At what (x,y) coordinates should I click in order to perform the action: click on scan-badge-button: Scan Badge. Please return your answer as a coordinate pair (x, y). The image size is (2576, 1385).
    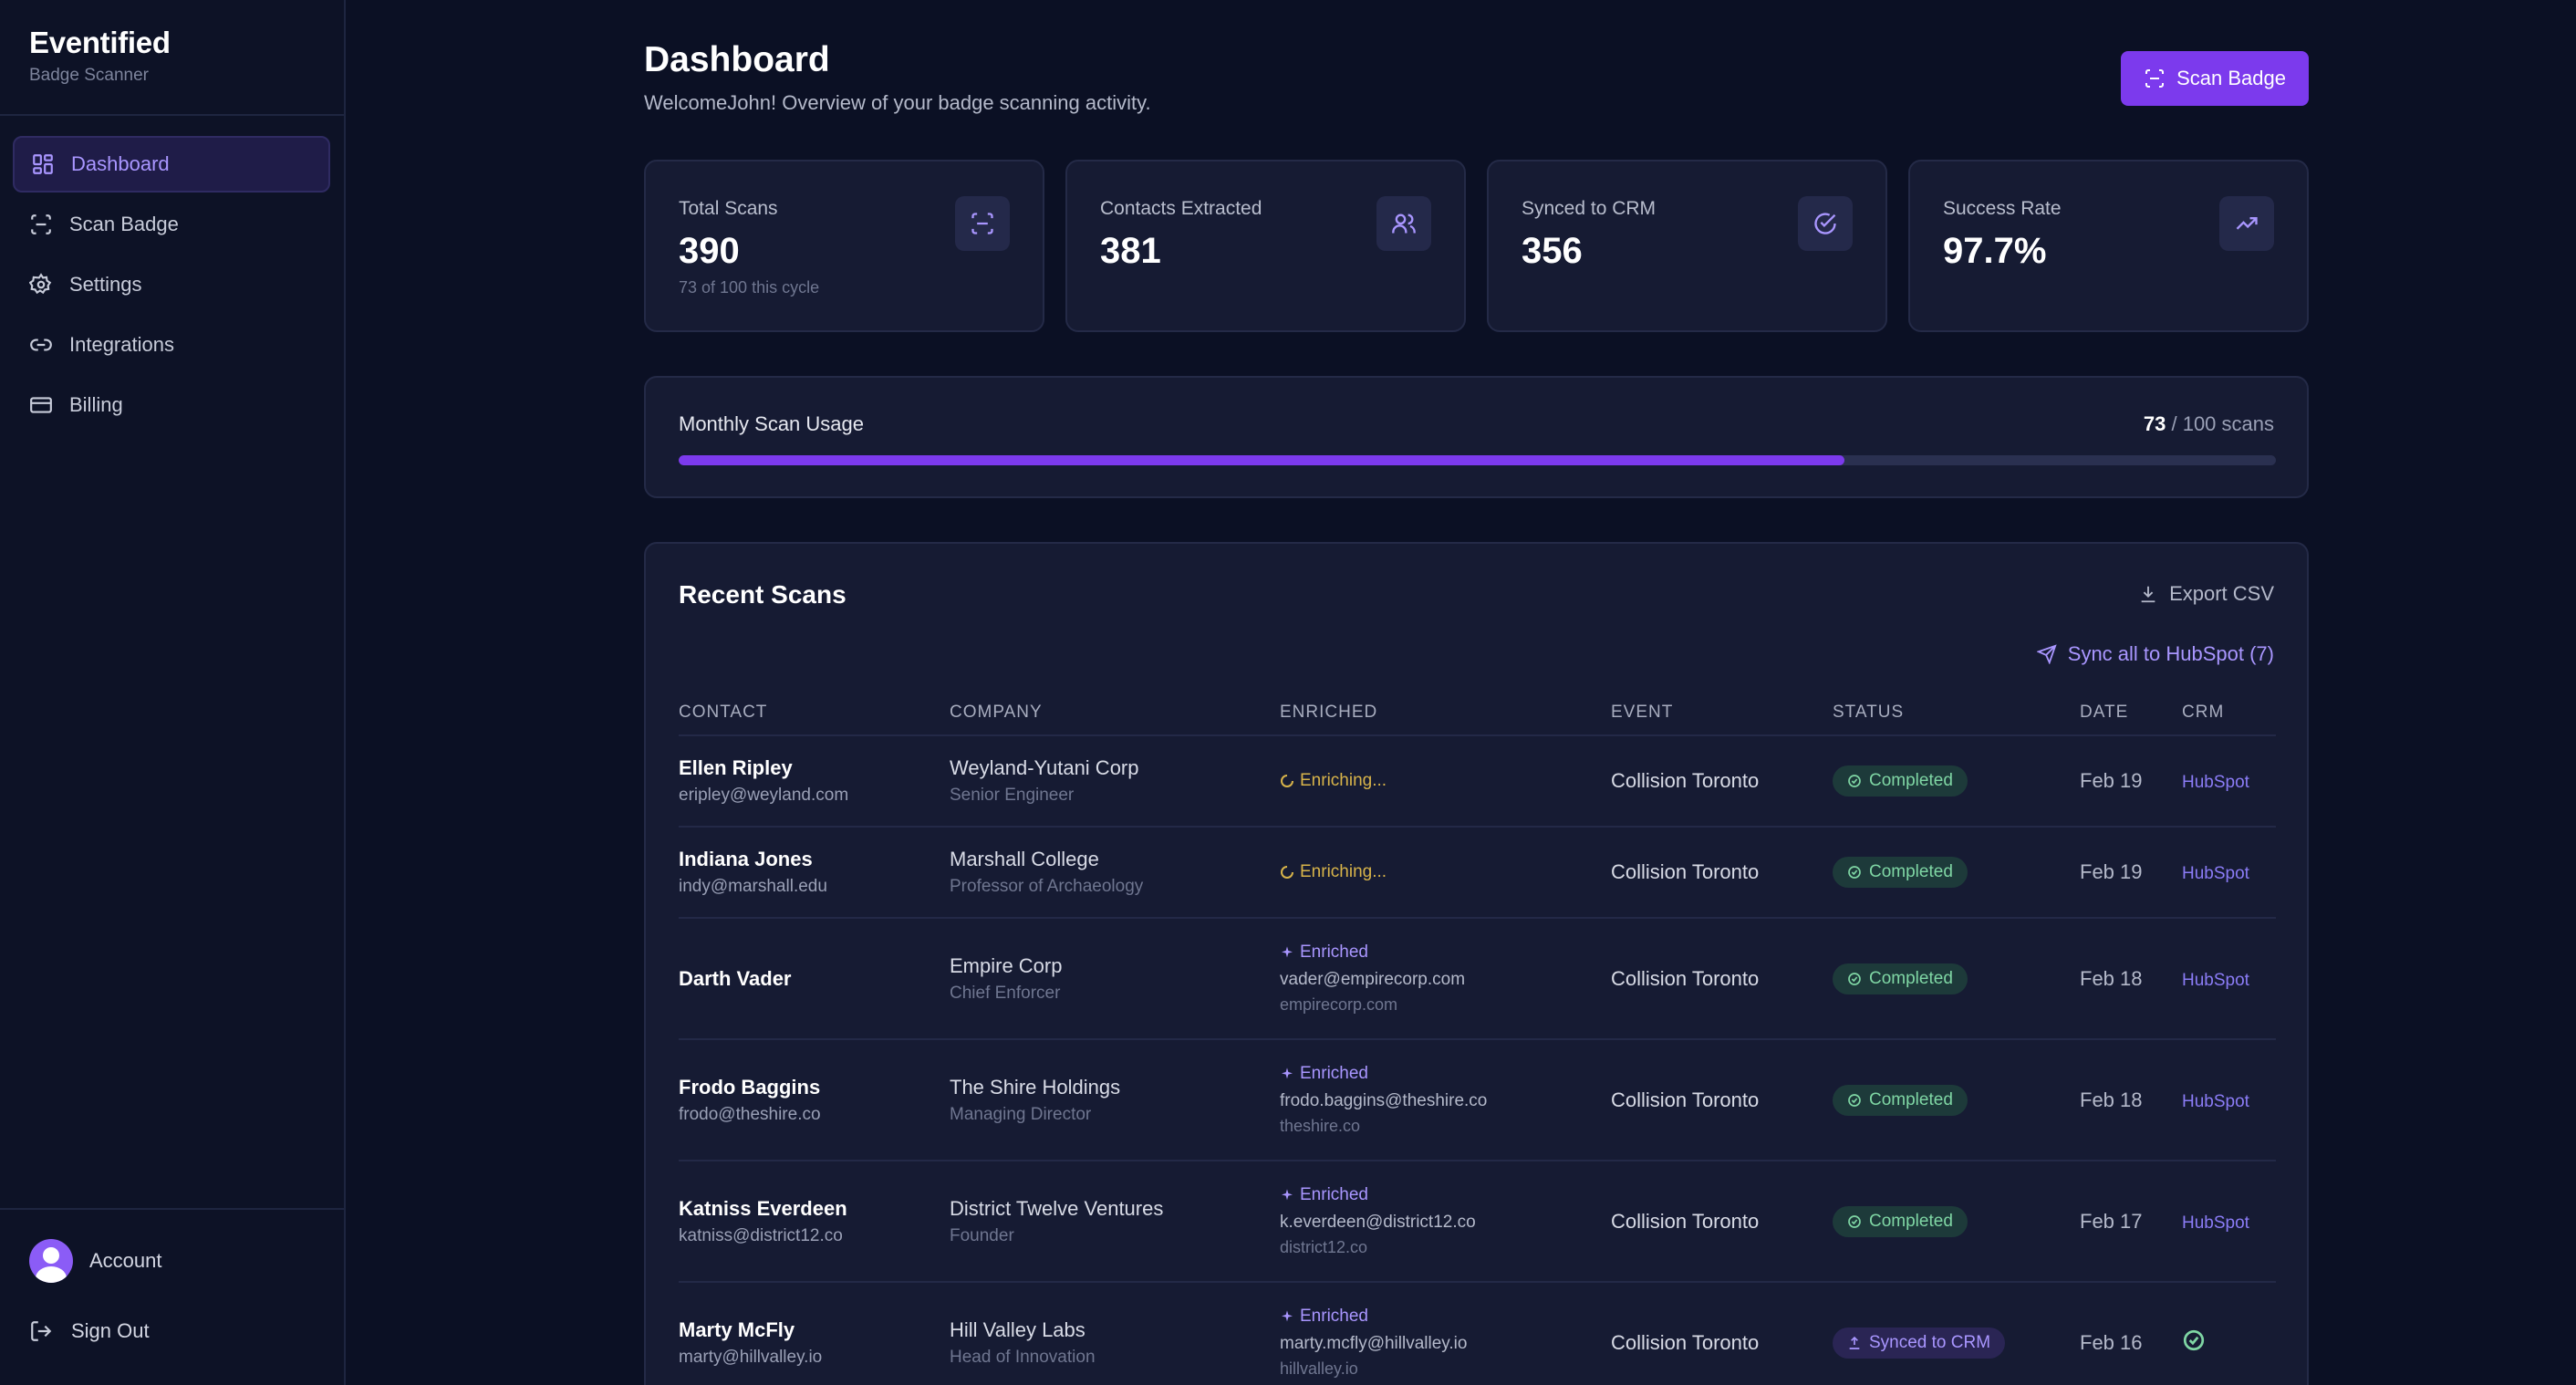
    Looking at the image, I should click on (2215, 78).